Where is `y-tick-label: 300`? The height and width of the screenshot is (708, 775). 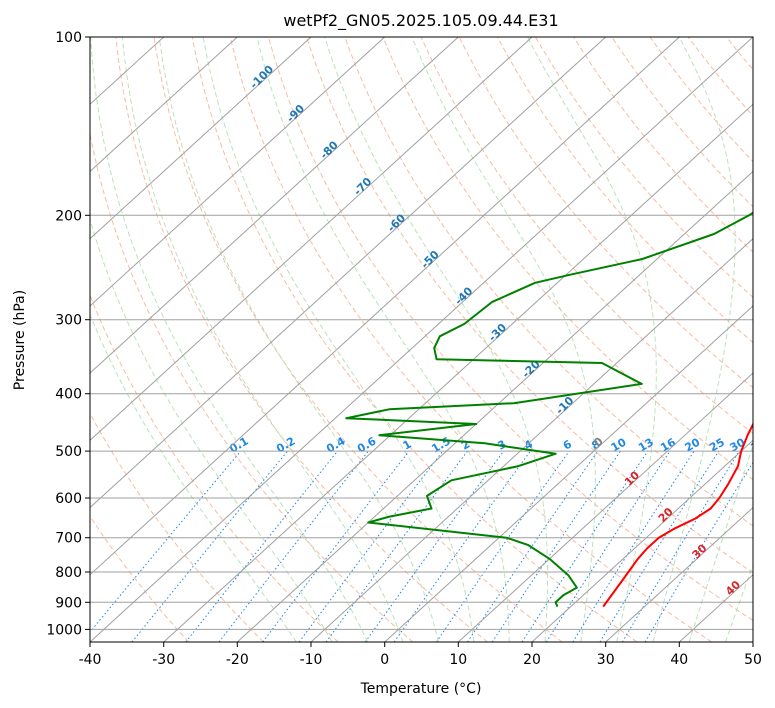 y-tick-label: 300 is located at coordinates (68, 321).